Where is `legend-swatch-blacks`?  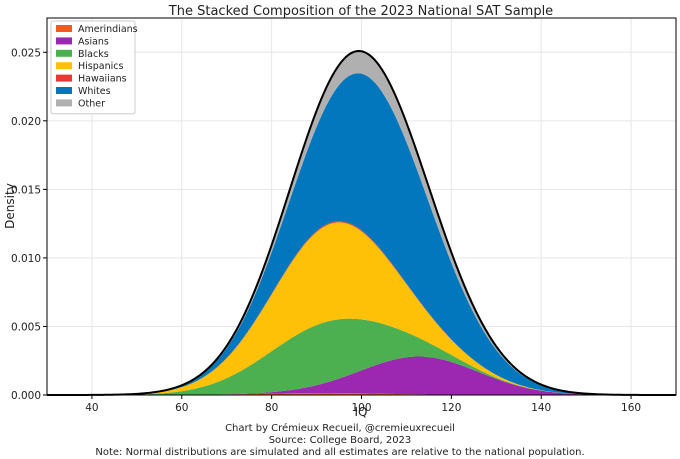
legend-swatch-blacks is located at coordinates (64, 53).